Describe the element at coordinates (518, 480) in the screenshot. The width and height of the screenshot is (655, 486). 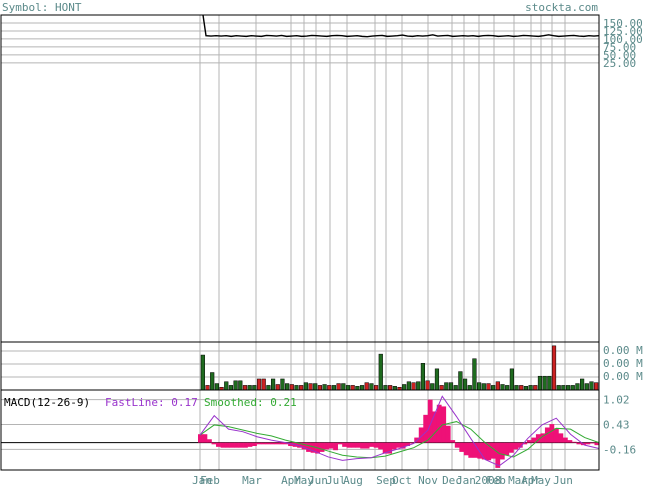
I see `x-tick-label: Mar` at that location.